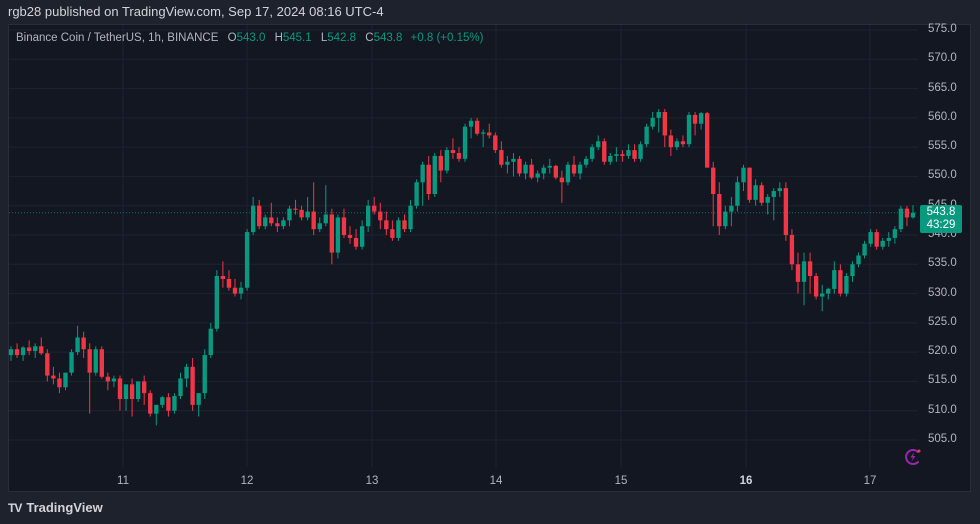  What do you see at coordinates (942, 380) in the screenshot?
I see `price-tick-label: 515.0` at bounding box center [942, 380].